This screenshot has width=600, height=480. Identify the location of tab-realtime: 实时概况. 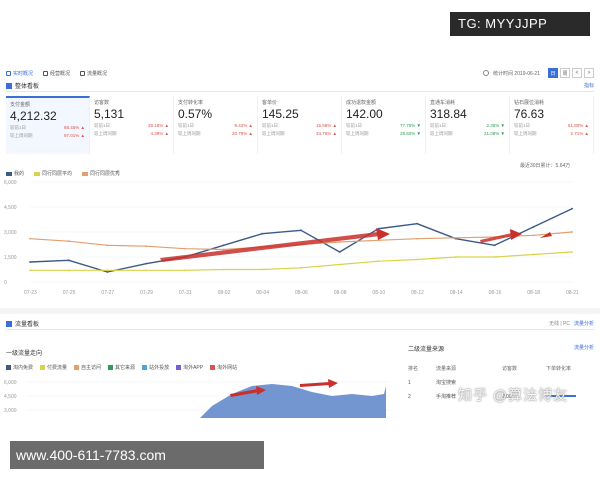
(19, 73).